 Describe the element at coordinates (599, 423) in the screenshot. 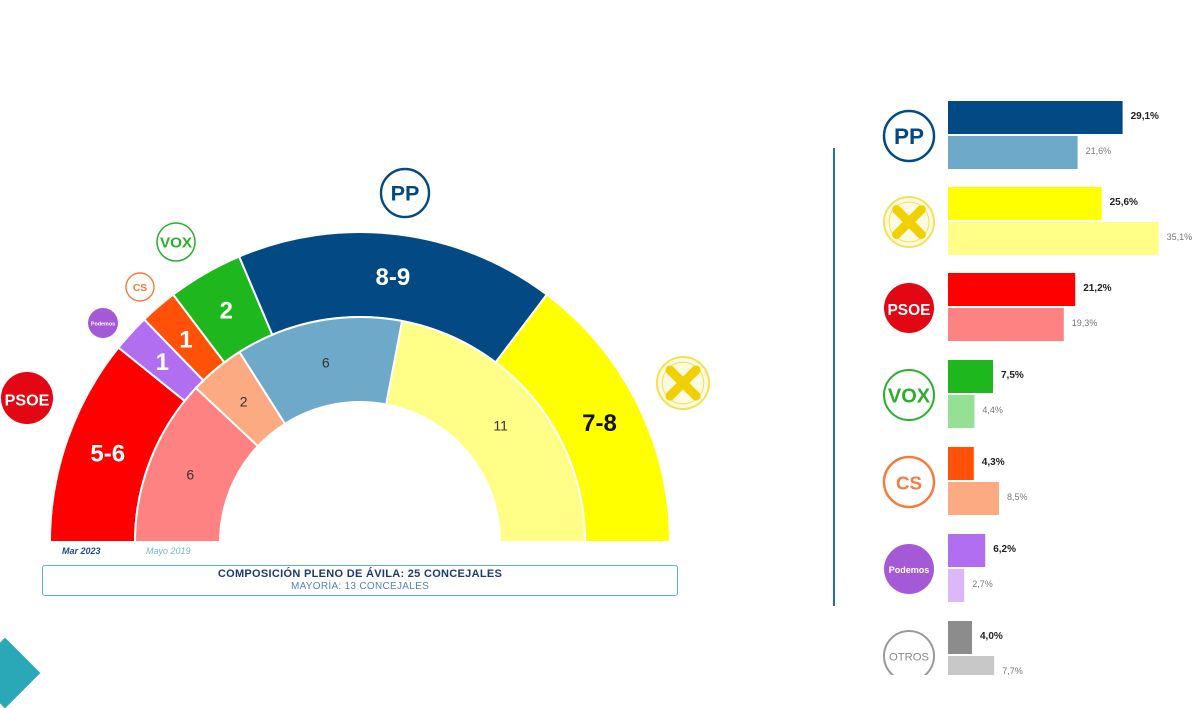

I see `outer-label-xav: 7-8` at that location.